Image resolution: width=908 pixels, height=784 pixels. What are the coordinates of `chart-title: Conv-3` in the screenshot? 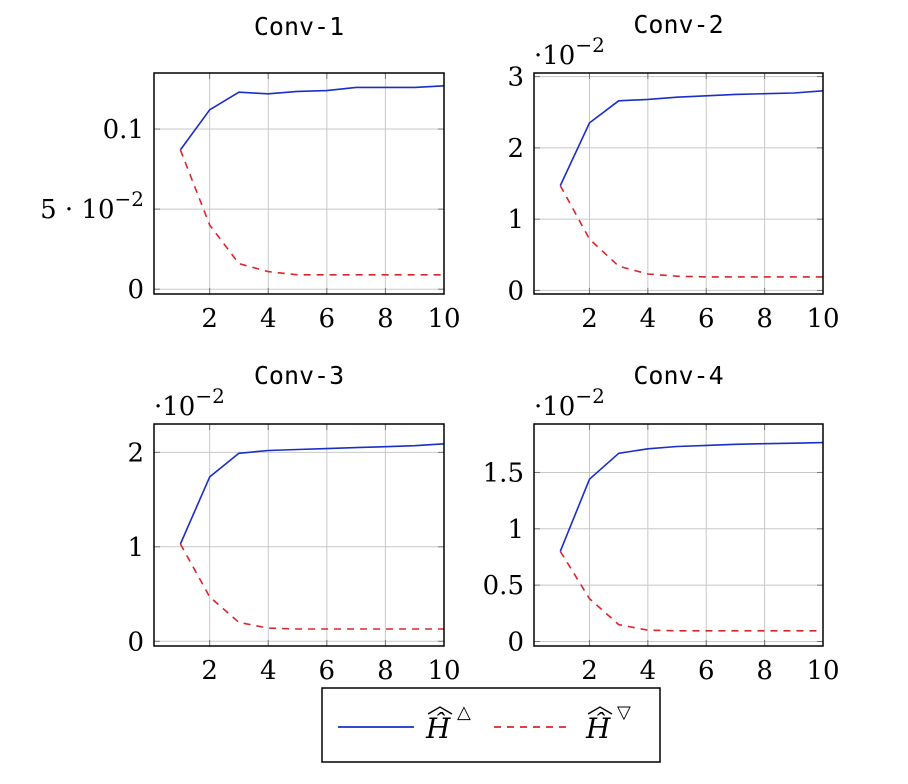 It's located at (299, 375).